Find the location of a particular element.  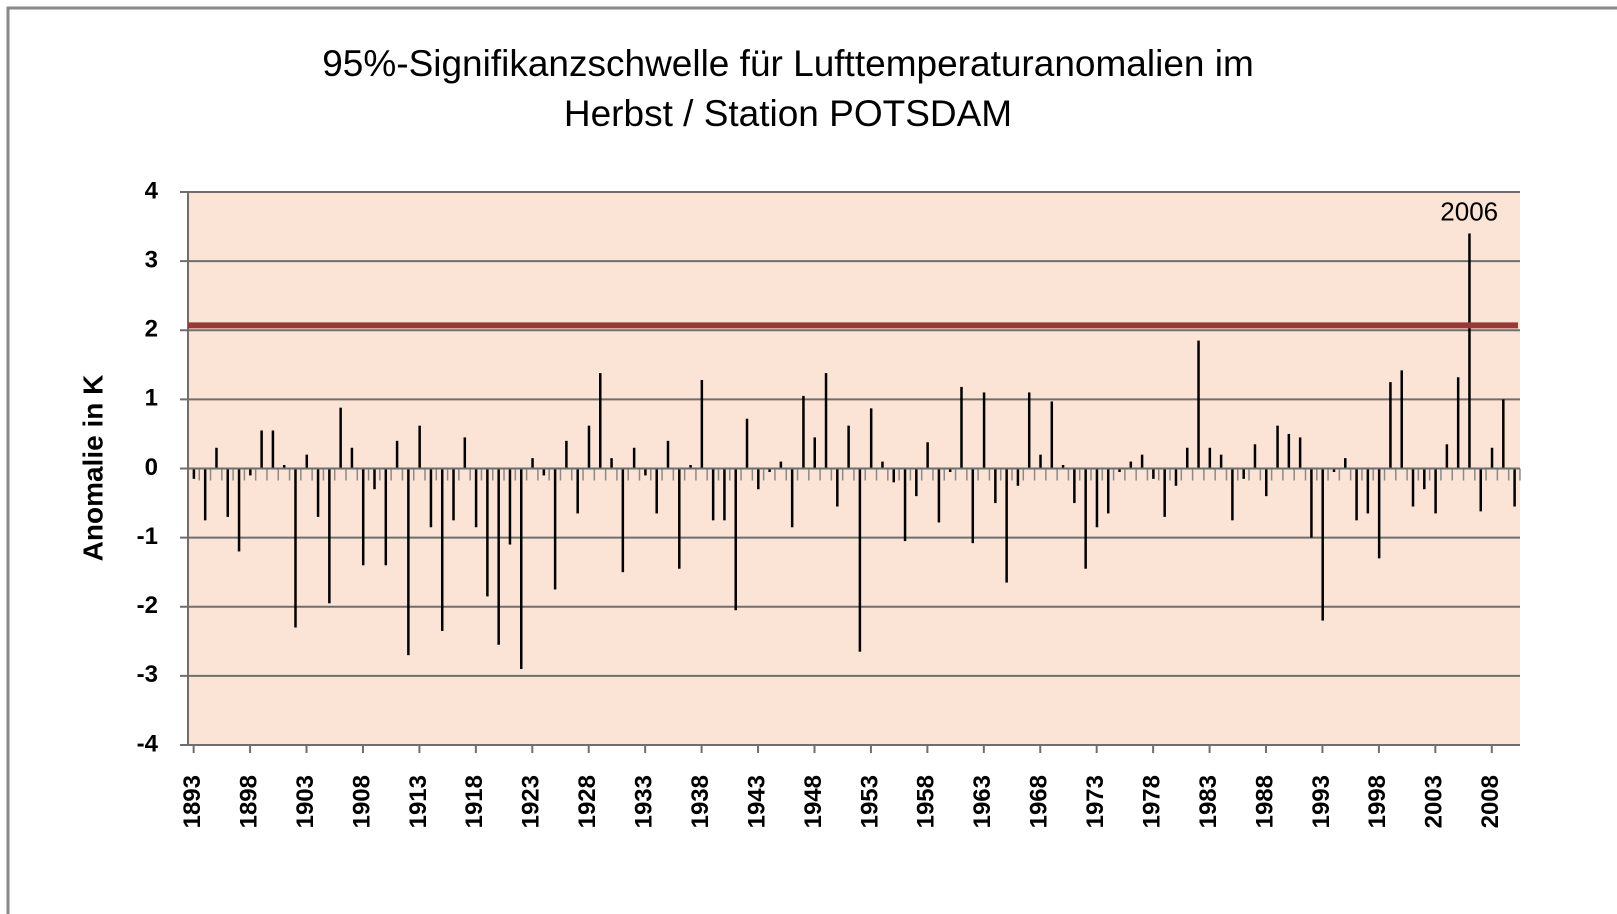

x-tick-label: 2008 is located at coordinates (1490, 801).